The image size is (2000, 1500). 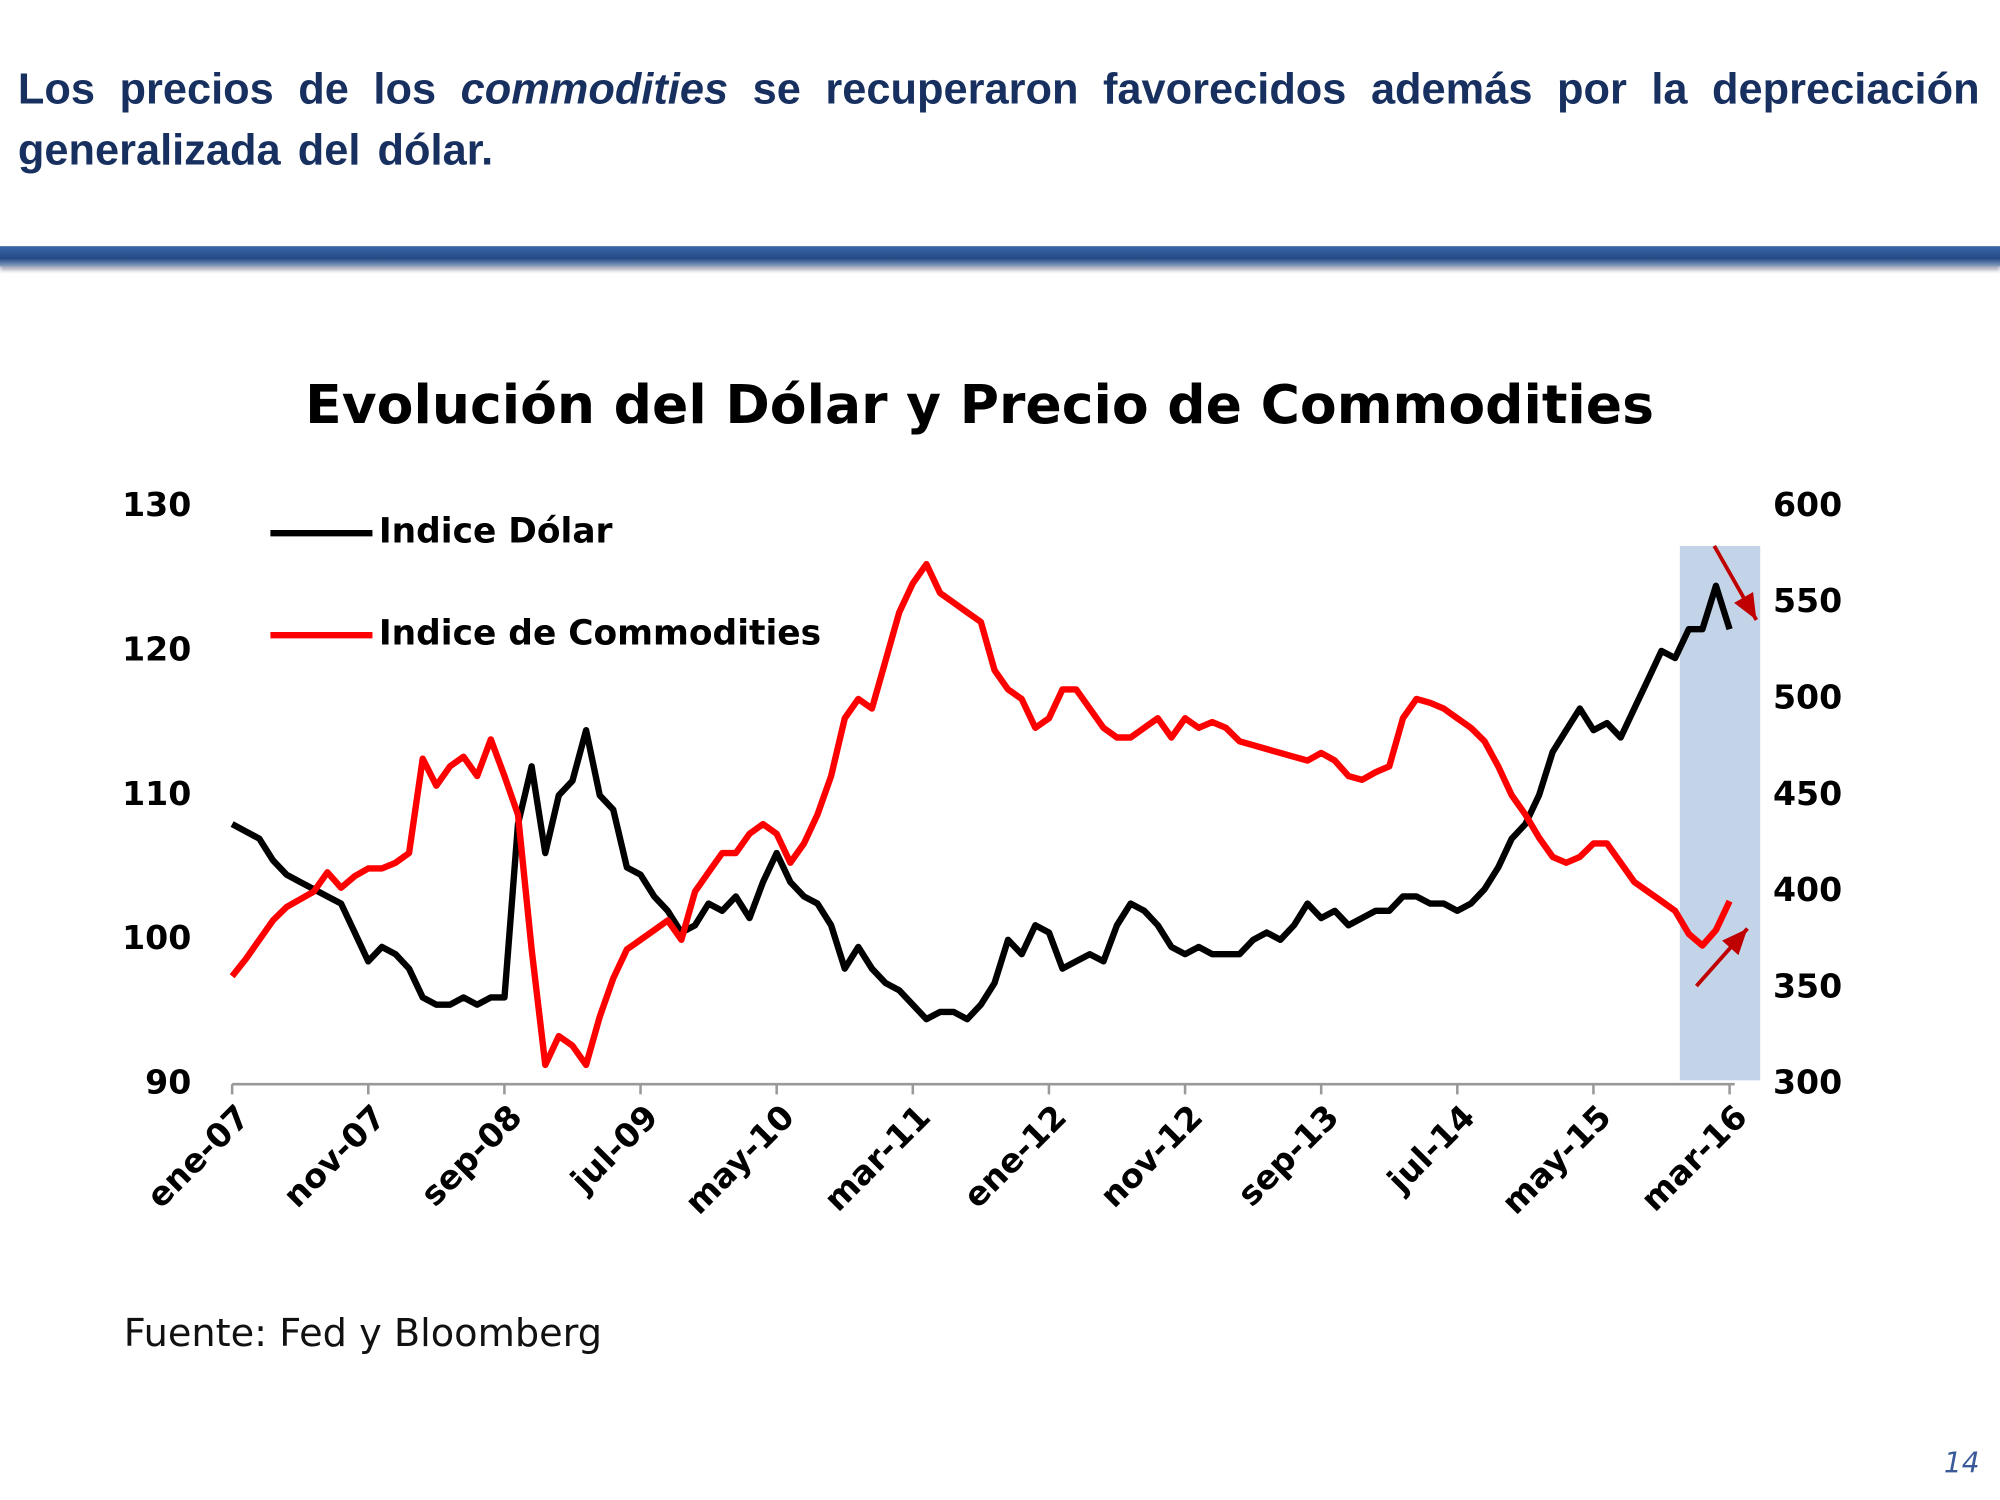 What do you see at coordinates (1807, 504) in the screenshot?
I see `y2-tick-label: 600` at bounding box center [1807, 504].